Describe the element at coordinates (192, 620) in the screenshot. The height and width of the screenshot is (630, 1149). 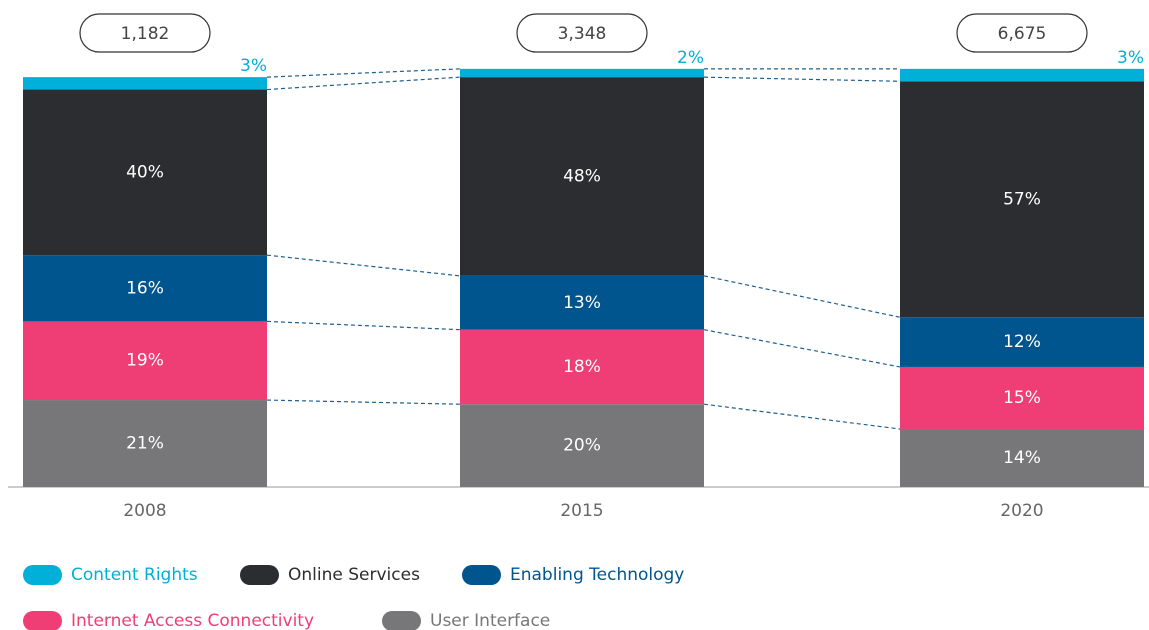
I see `legend-label: Internet Access Connectivity` at that location.